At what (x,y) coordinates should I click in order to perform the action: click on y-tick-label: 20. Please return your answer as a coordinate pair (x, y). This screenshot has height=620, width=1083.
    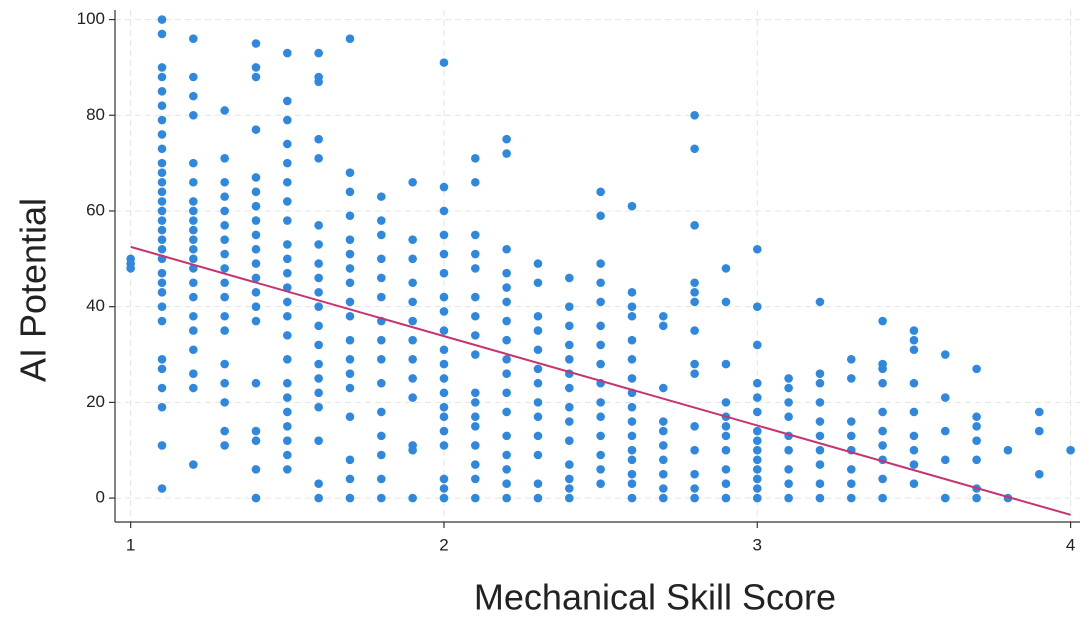
    Looking at the image, I should click on (95, 401).